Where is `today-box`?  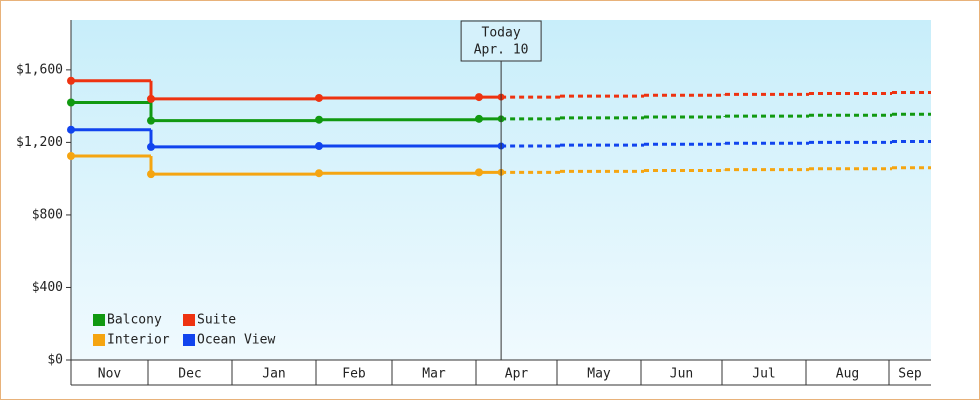
today-box is located at coordinates (501, 41).